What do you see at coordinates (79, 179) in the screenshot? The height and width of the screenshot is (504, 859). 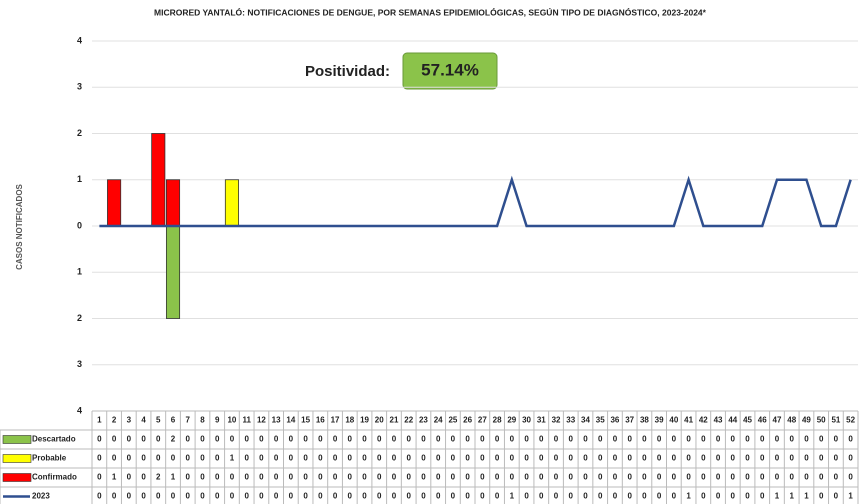 I see `y-tick-label: 1` at bounding box center [79, 179].